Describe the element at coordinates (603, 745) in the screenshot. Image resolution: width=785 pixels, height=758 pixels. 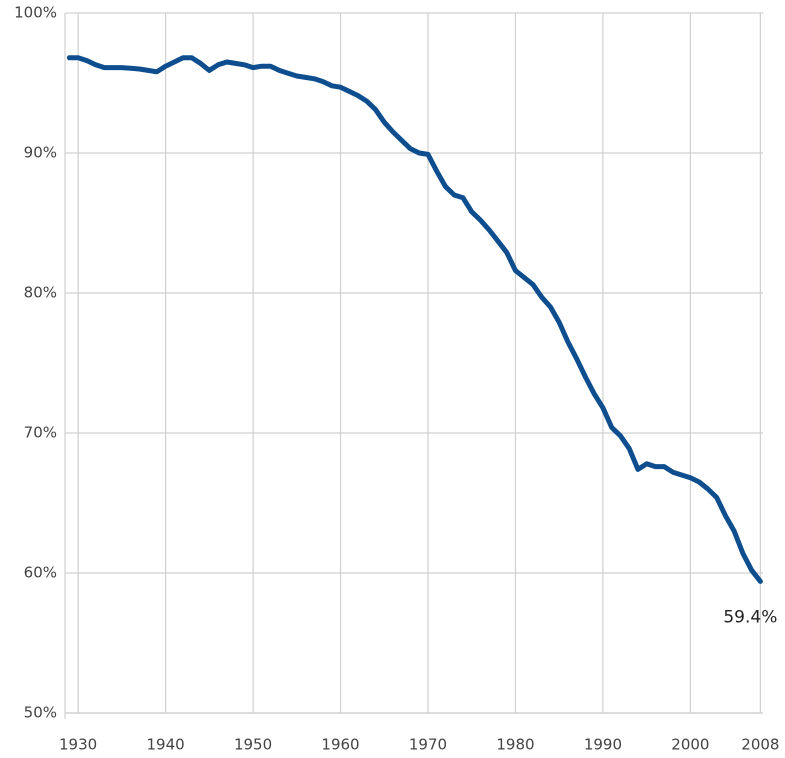
I see `x-tick-label: 1990` at that location.